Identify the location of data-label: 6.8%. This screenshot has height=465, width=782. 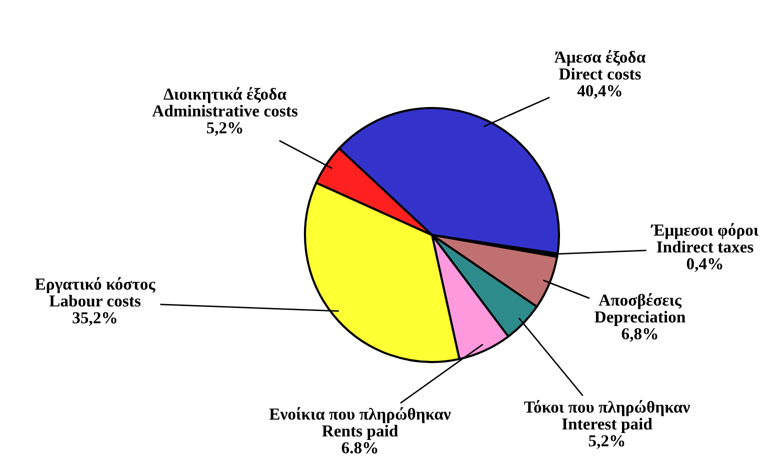
(360, 448).